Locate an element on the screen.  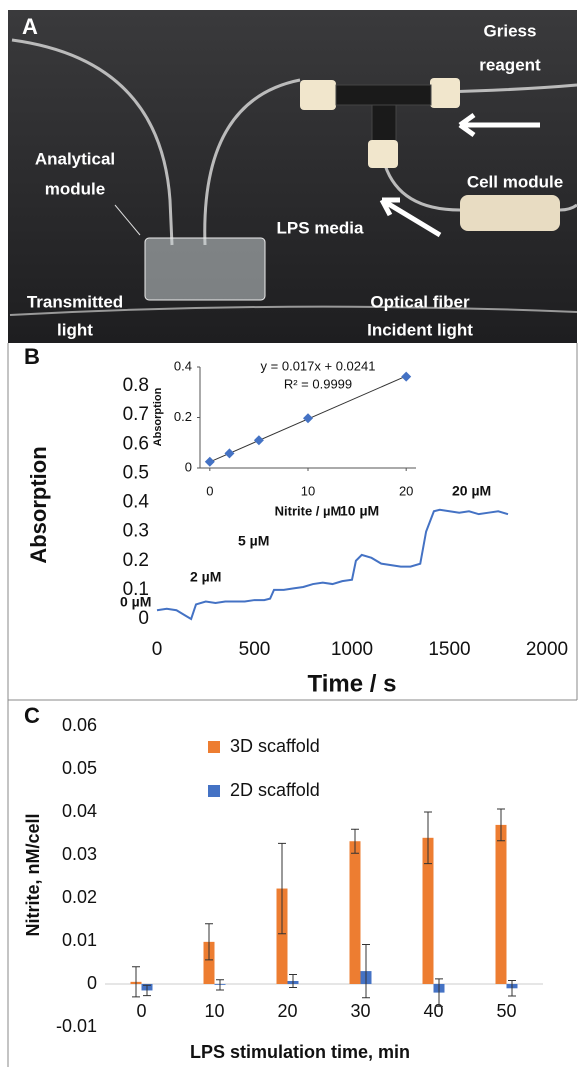
x-tick-label: 1500 is located at coordinates (449, 649).